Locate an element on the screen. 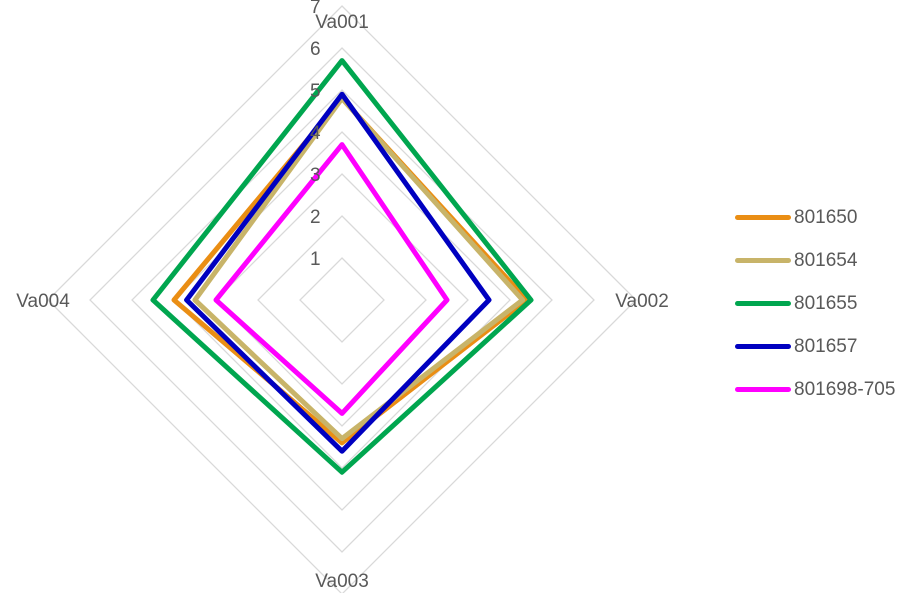 This screenshot has width=915, height=593. legend-item: 801654 is located at coordinates (825, 260).